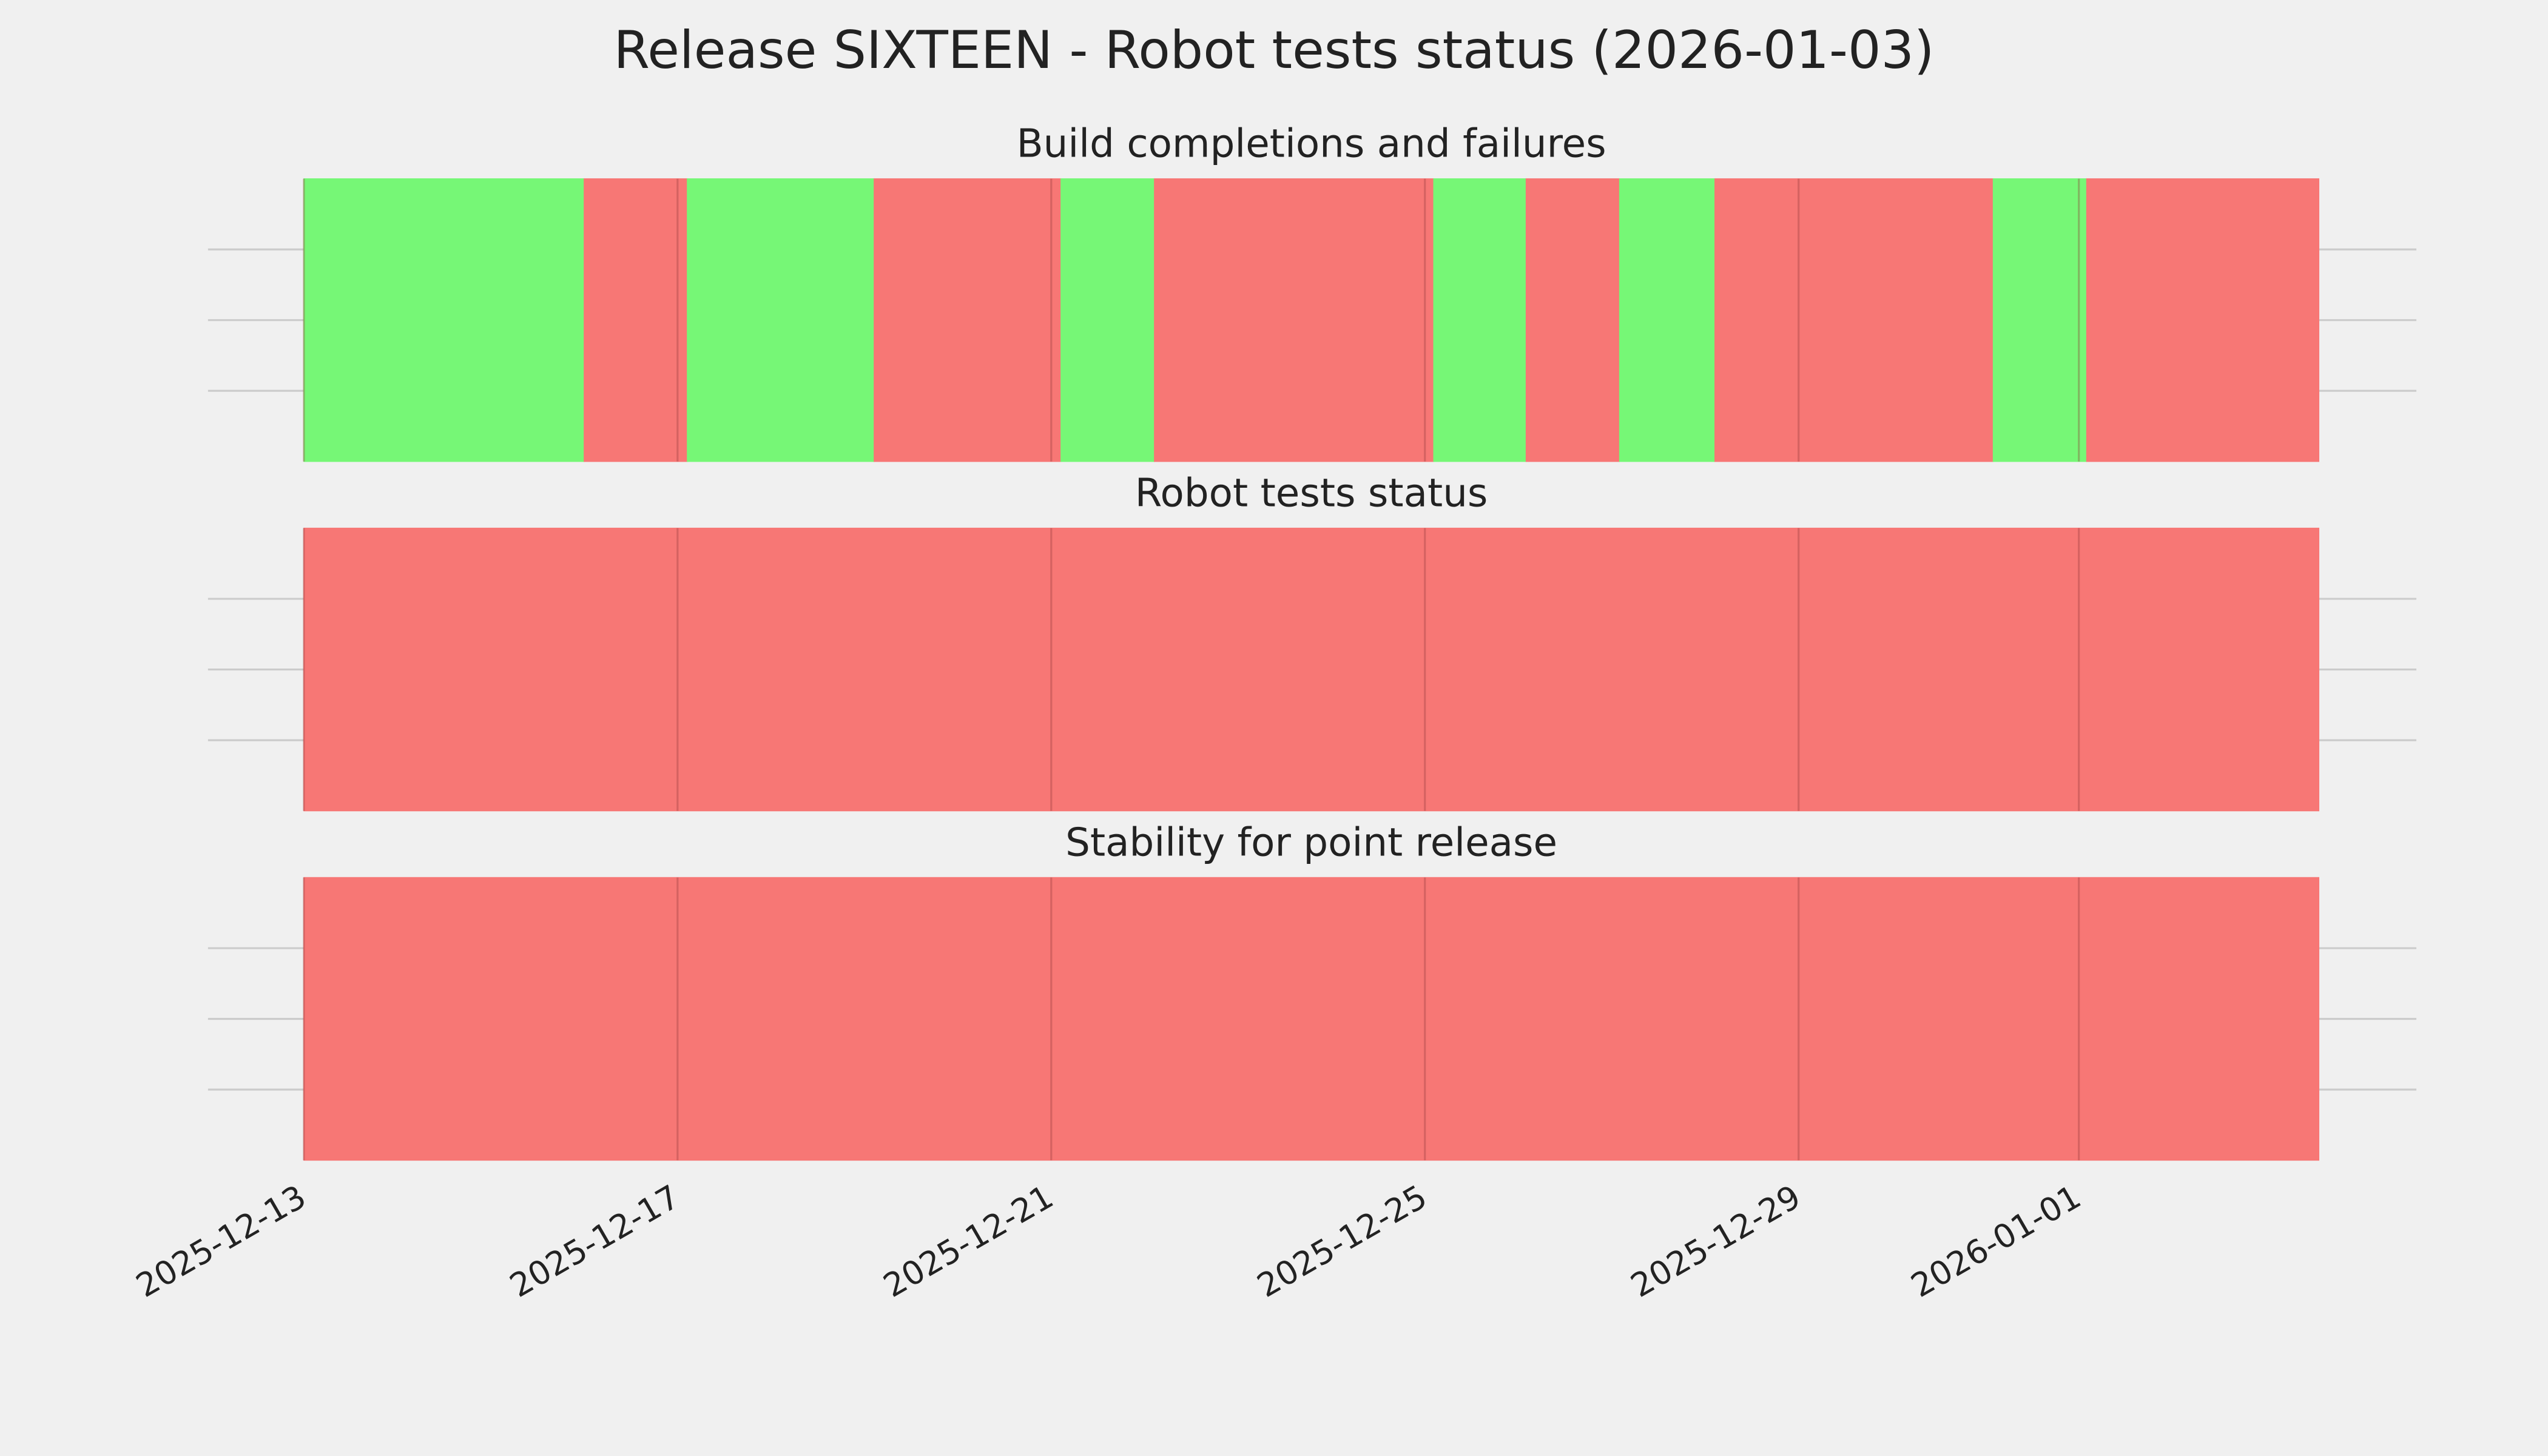 This screenshot has height=1456, width=2548. I want to click on panel-title: Stability for point release, so click(1311, 842).